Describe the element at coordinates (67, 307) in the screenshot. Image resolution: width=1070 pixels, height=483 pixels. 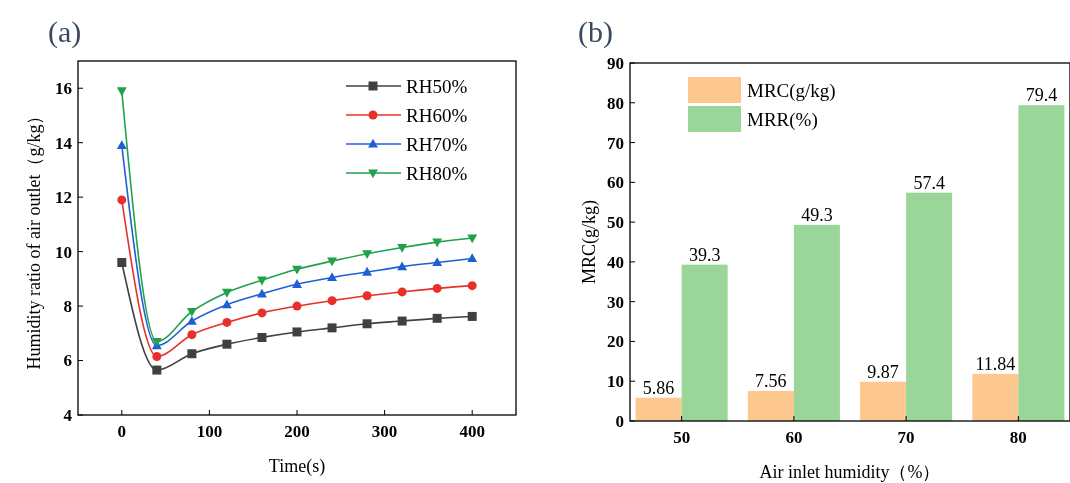
I see `y-tick-label: 8` at that location.